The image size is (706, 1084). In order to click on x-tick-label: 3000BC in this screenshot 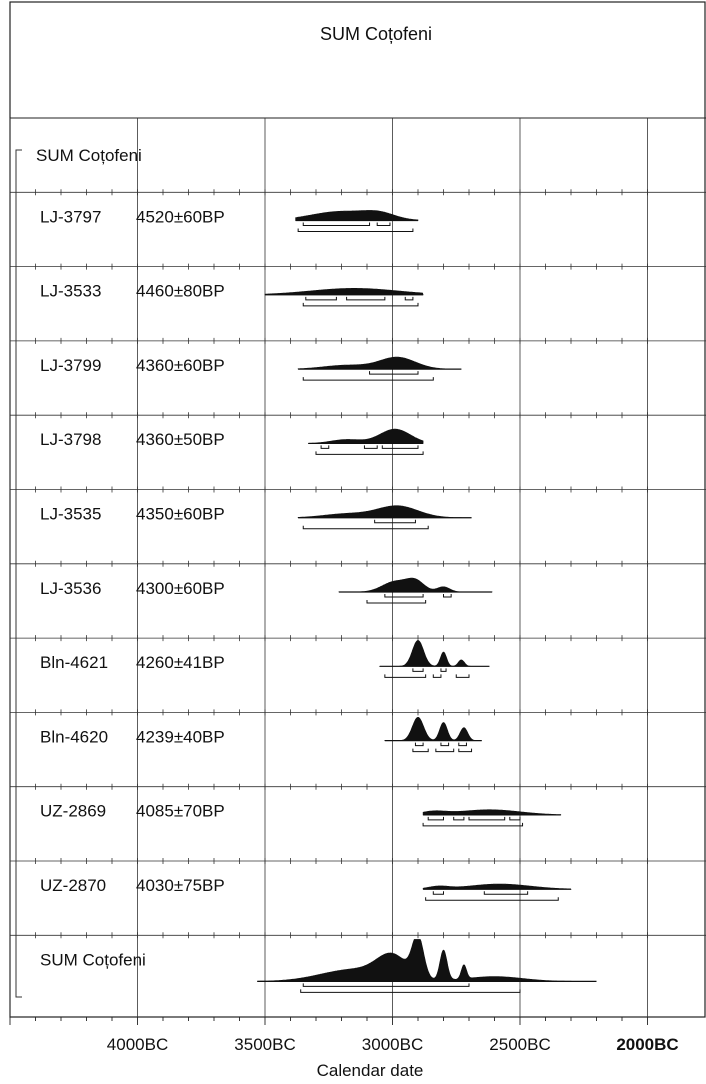, I will do `click(392, 1044)`.